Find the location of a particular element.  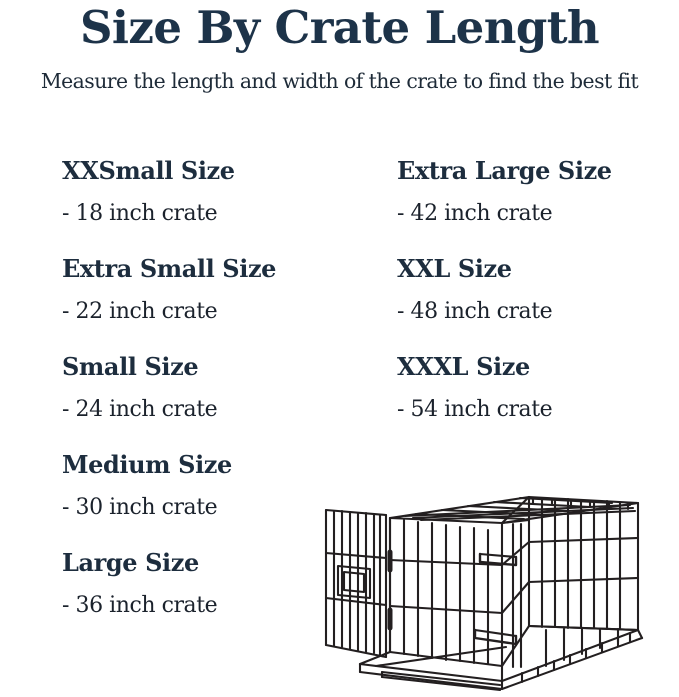

size-entry: XXSmall Size - 18 inch crate is located at coordinates (222, 195).